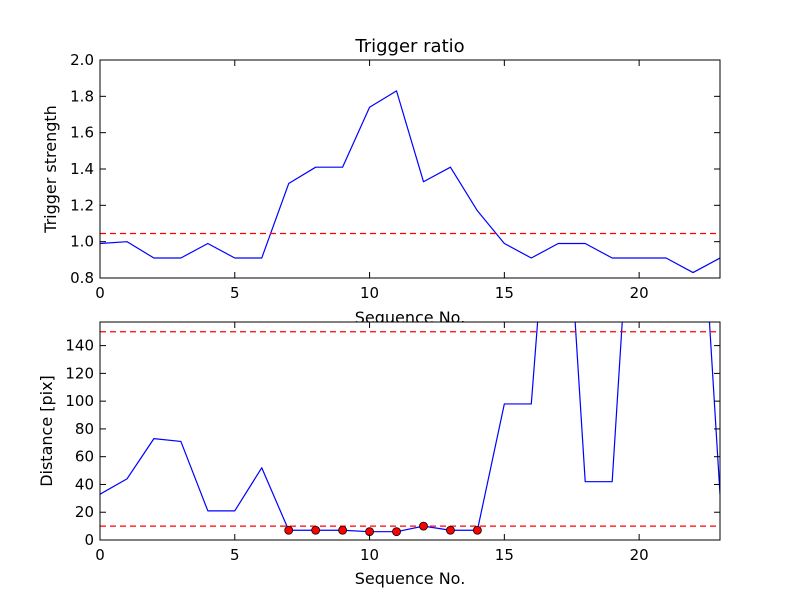 The height and width of the screenshot is (600, 800). Describe the element at coordinates (82, 278) in the screenshot. I see `y-tick-label: 0.8` at that location.